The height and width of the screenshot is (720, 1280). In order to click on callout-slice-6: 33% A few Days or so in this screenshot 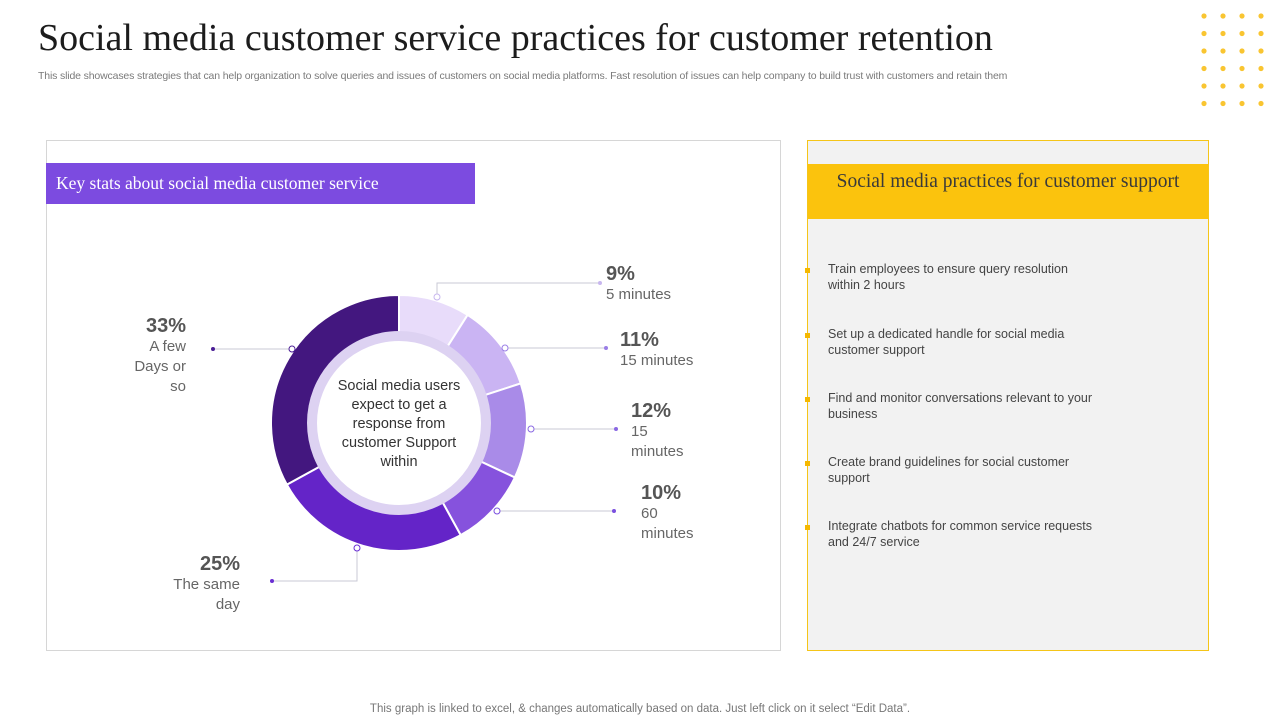, I will do `click(155, 356)`.